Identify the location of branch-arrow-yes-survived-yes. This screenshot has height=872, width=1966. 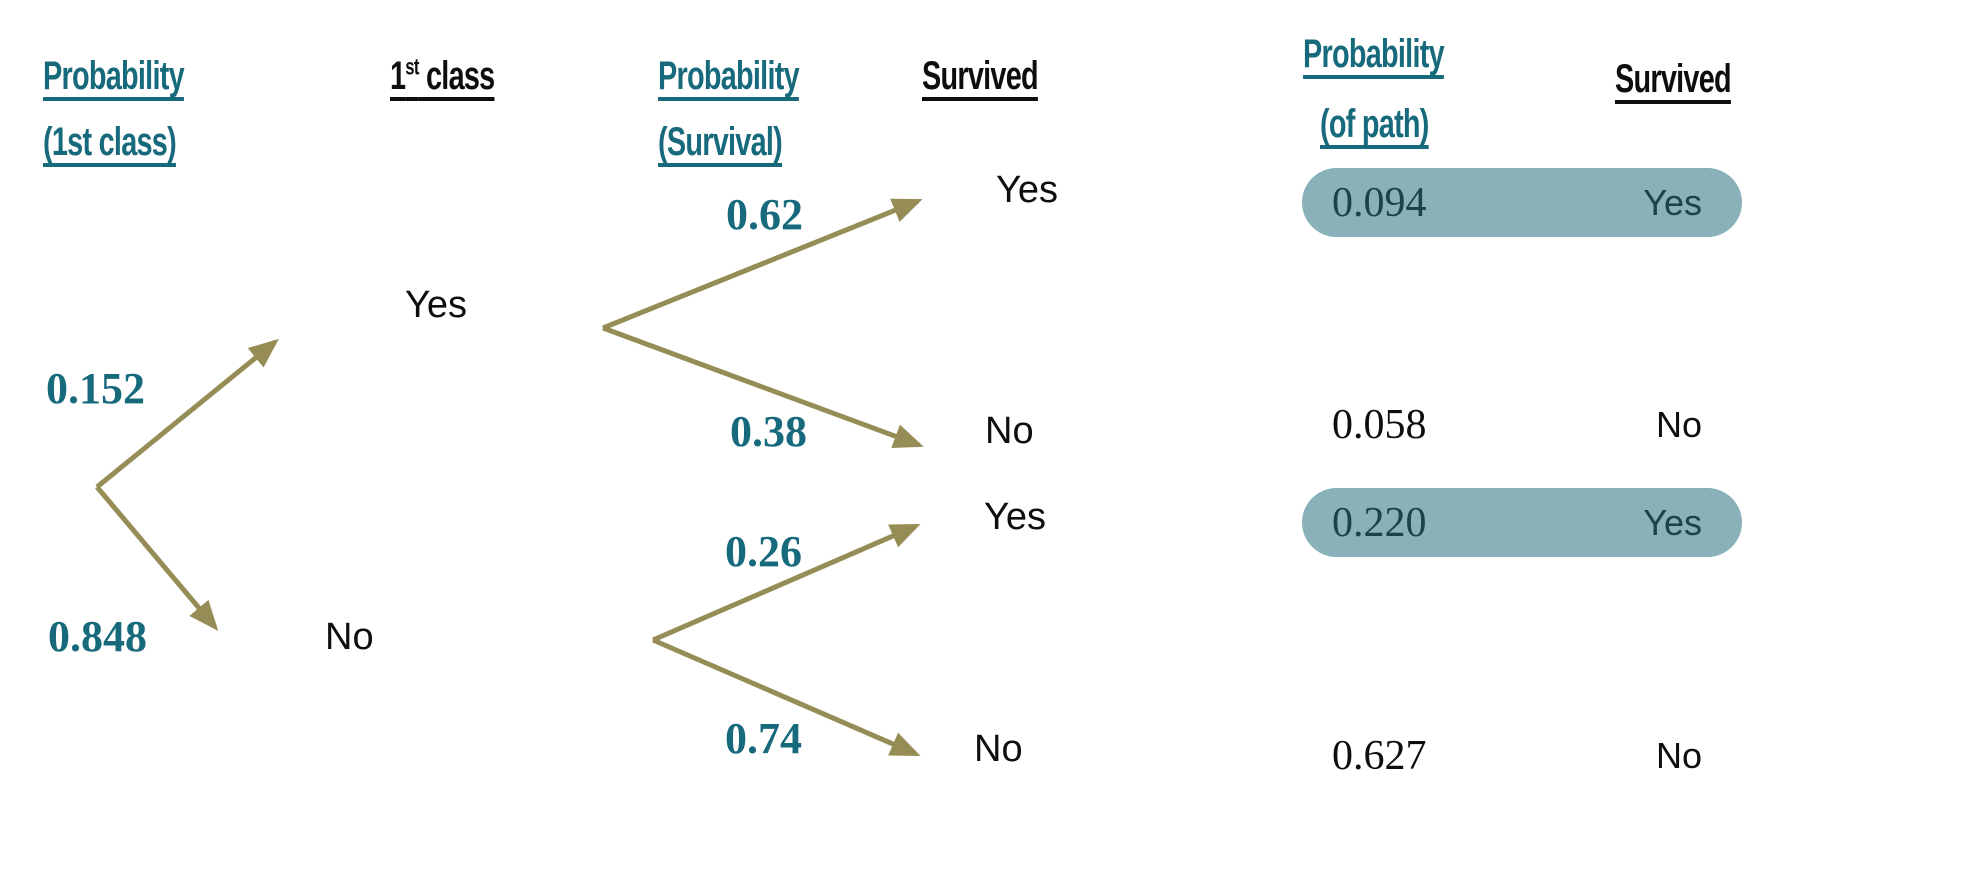
(762, 264).